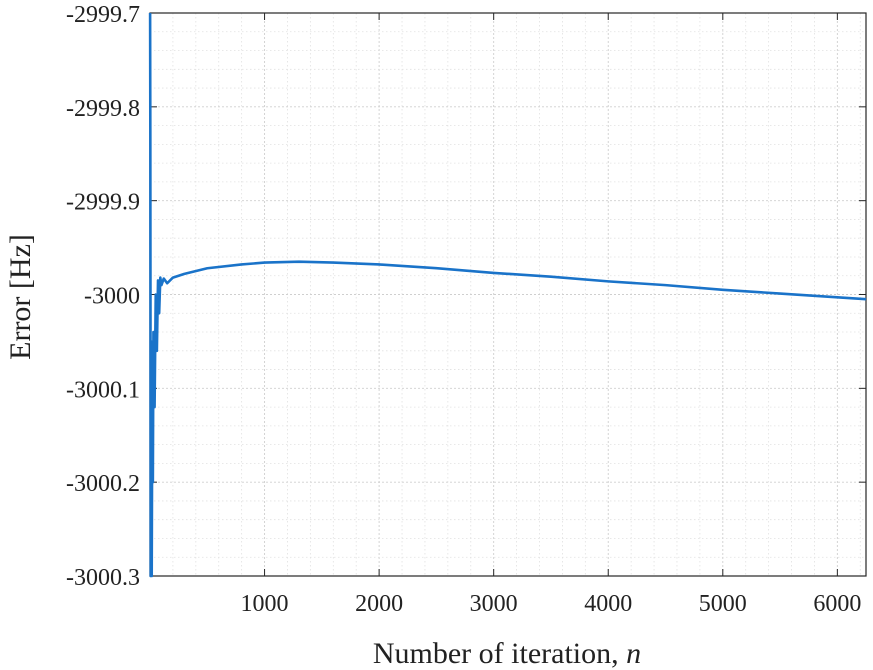 The width and height of the screenshot is (873, 670). I want to click on x-axis-title-text: Number of iteration,, so click(499, 653).